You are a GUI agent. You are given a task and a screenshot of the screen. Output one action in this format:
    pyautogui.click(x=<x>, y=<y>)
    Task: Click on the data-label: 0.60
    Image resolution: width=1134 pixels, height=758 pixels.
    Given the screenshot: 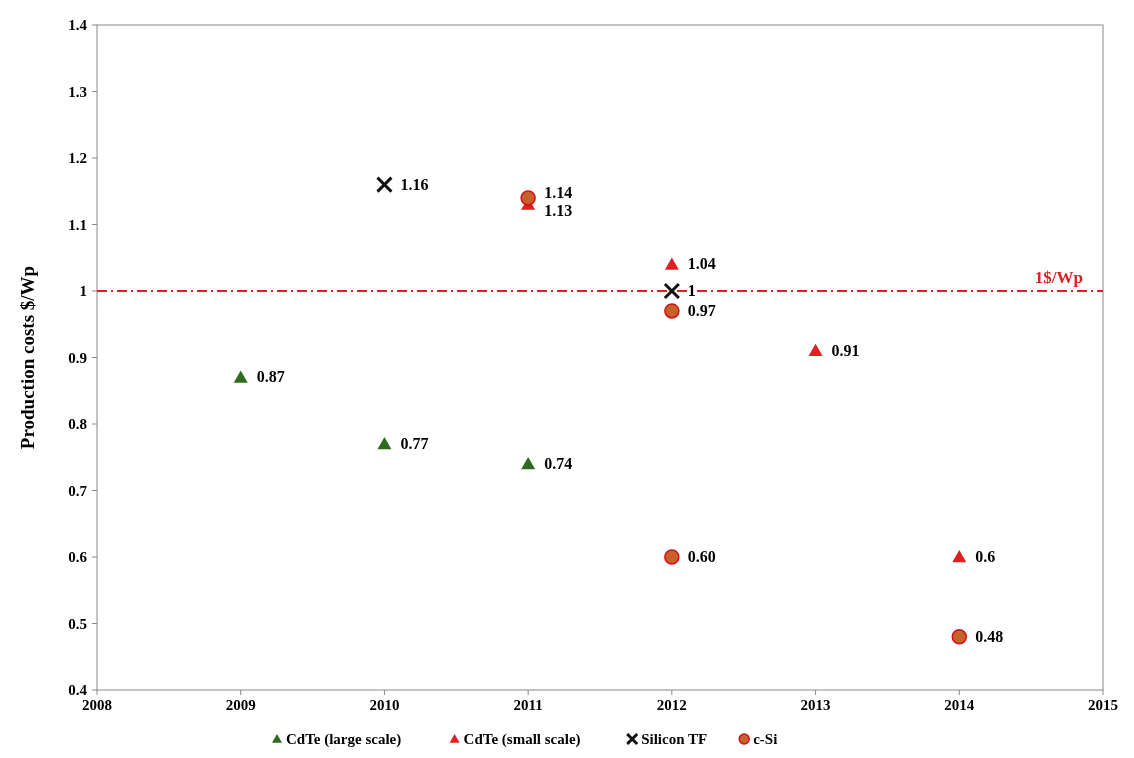 What is the action you would take?
    pyautogui.click(x=701, y=556)
    